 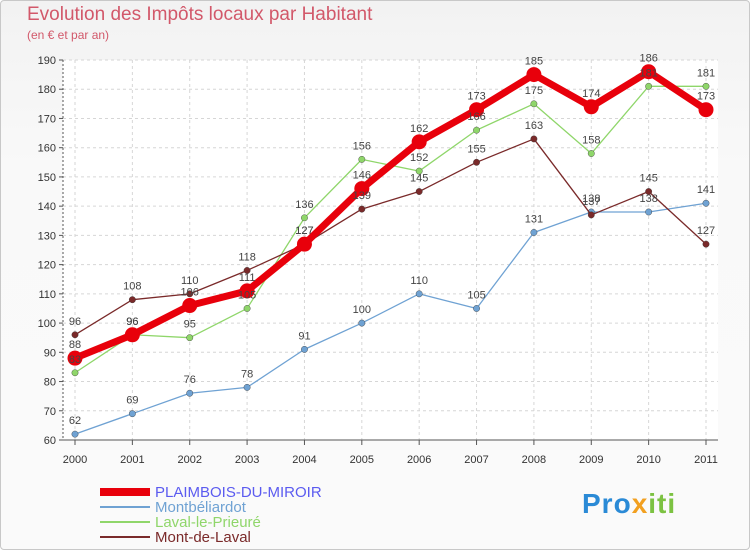 What do you see at coordinates (591, 94) in the screenshot?
I see `data-label: 174` at bounding box center [591, 94].